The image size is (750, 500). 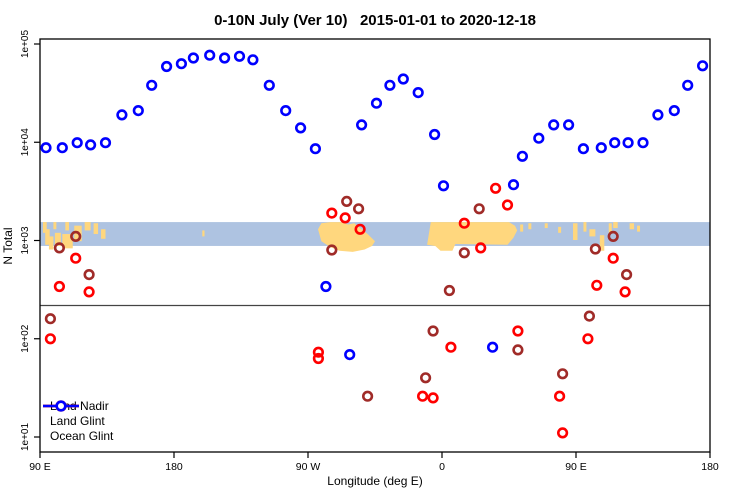 I want to click on y-tick-label: 1e+04, so click(x=25, y=142).